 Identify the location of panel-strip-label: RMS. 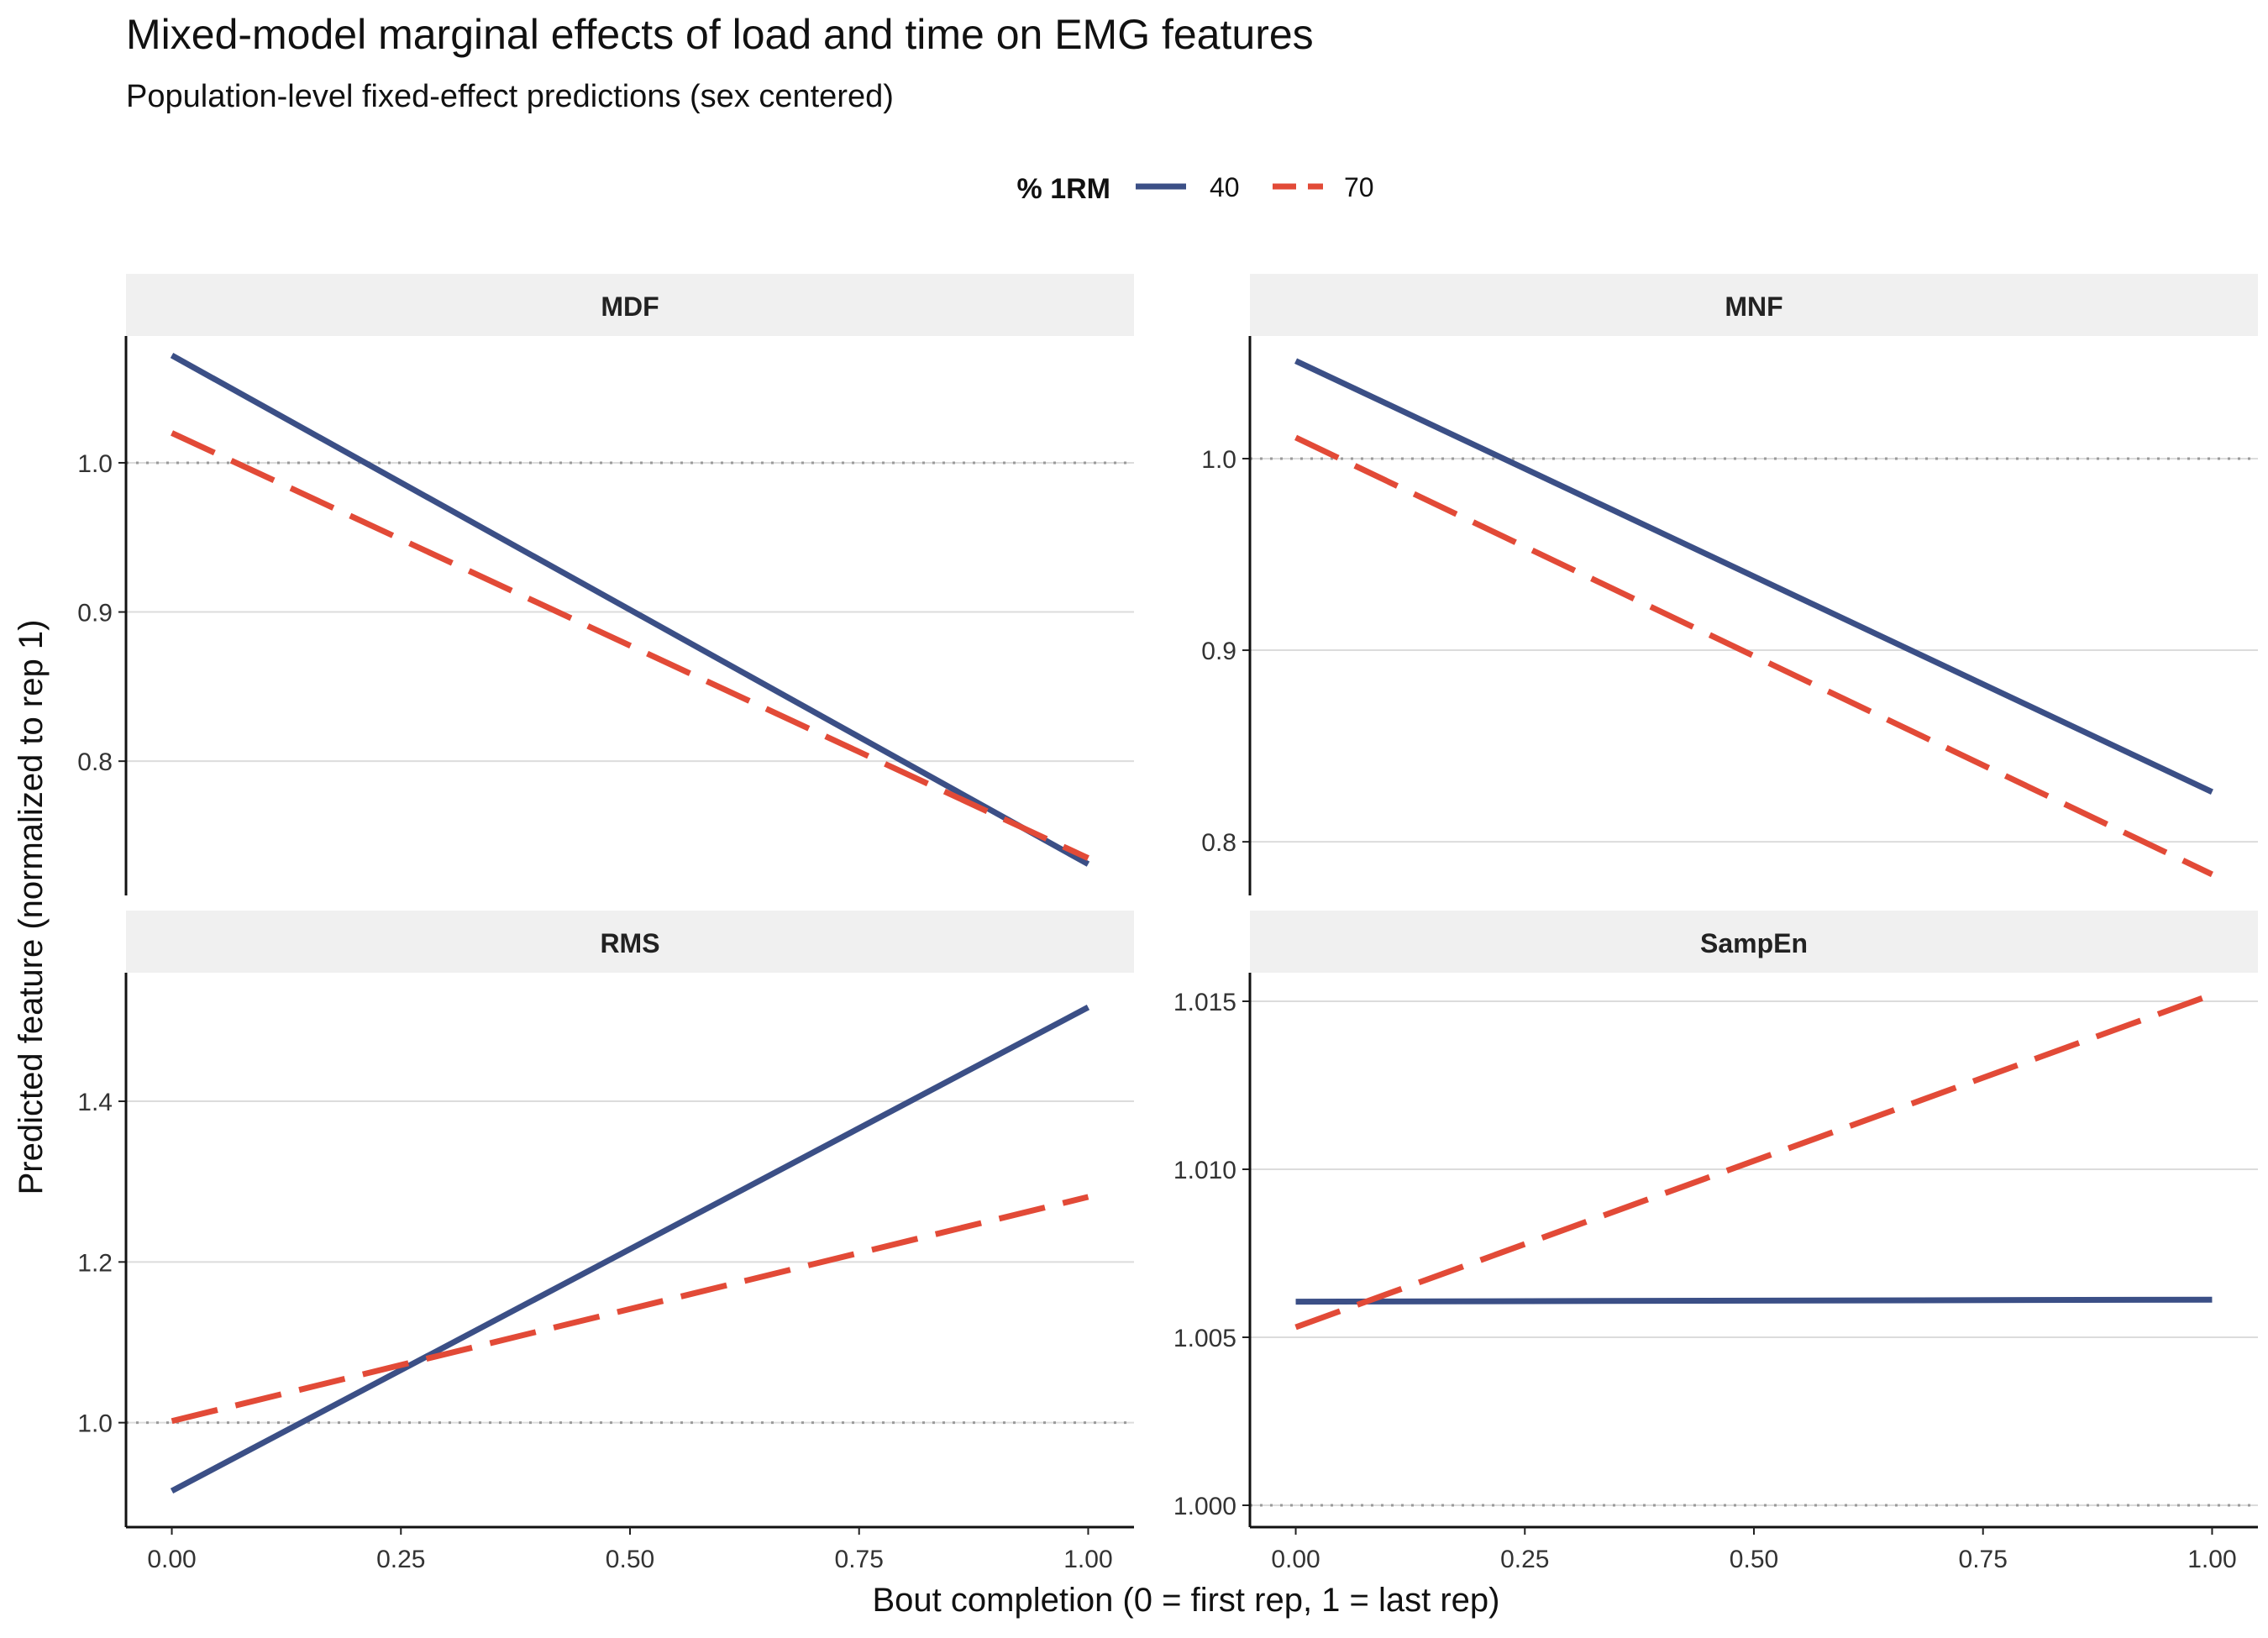
(629, 943).